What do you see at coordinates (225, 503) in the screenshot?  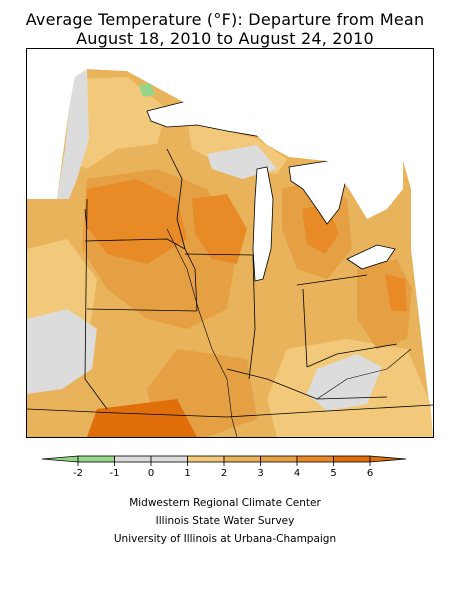 I see `credit-line1: Midwestern Regional Climate Center` at bounding box center [225, 503].